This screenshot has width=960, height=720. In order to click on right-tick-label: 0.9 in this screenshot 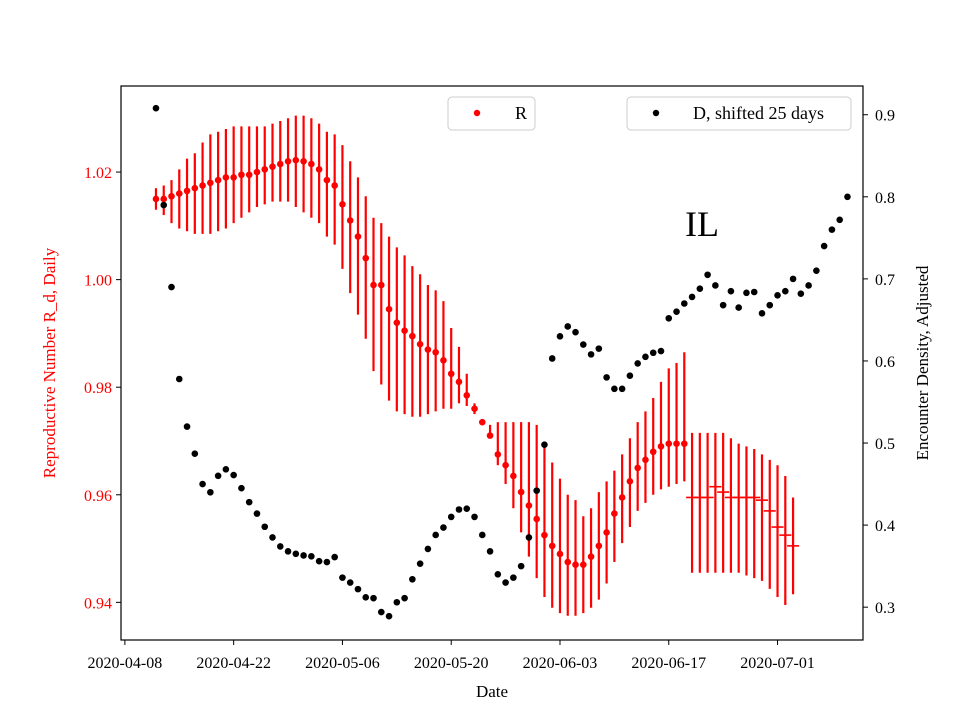, I will do `click(885, 116)`.